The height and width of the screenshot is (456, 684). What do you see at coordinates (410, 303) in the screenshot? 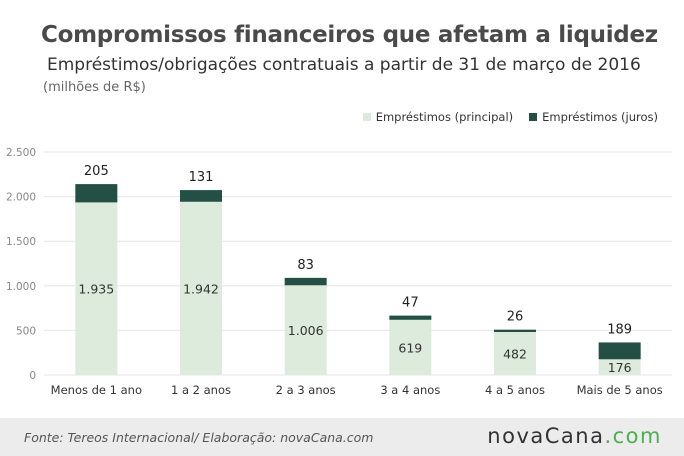
I see `data-label-juros: 47` at bounding box center [410, 303].